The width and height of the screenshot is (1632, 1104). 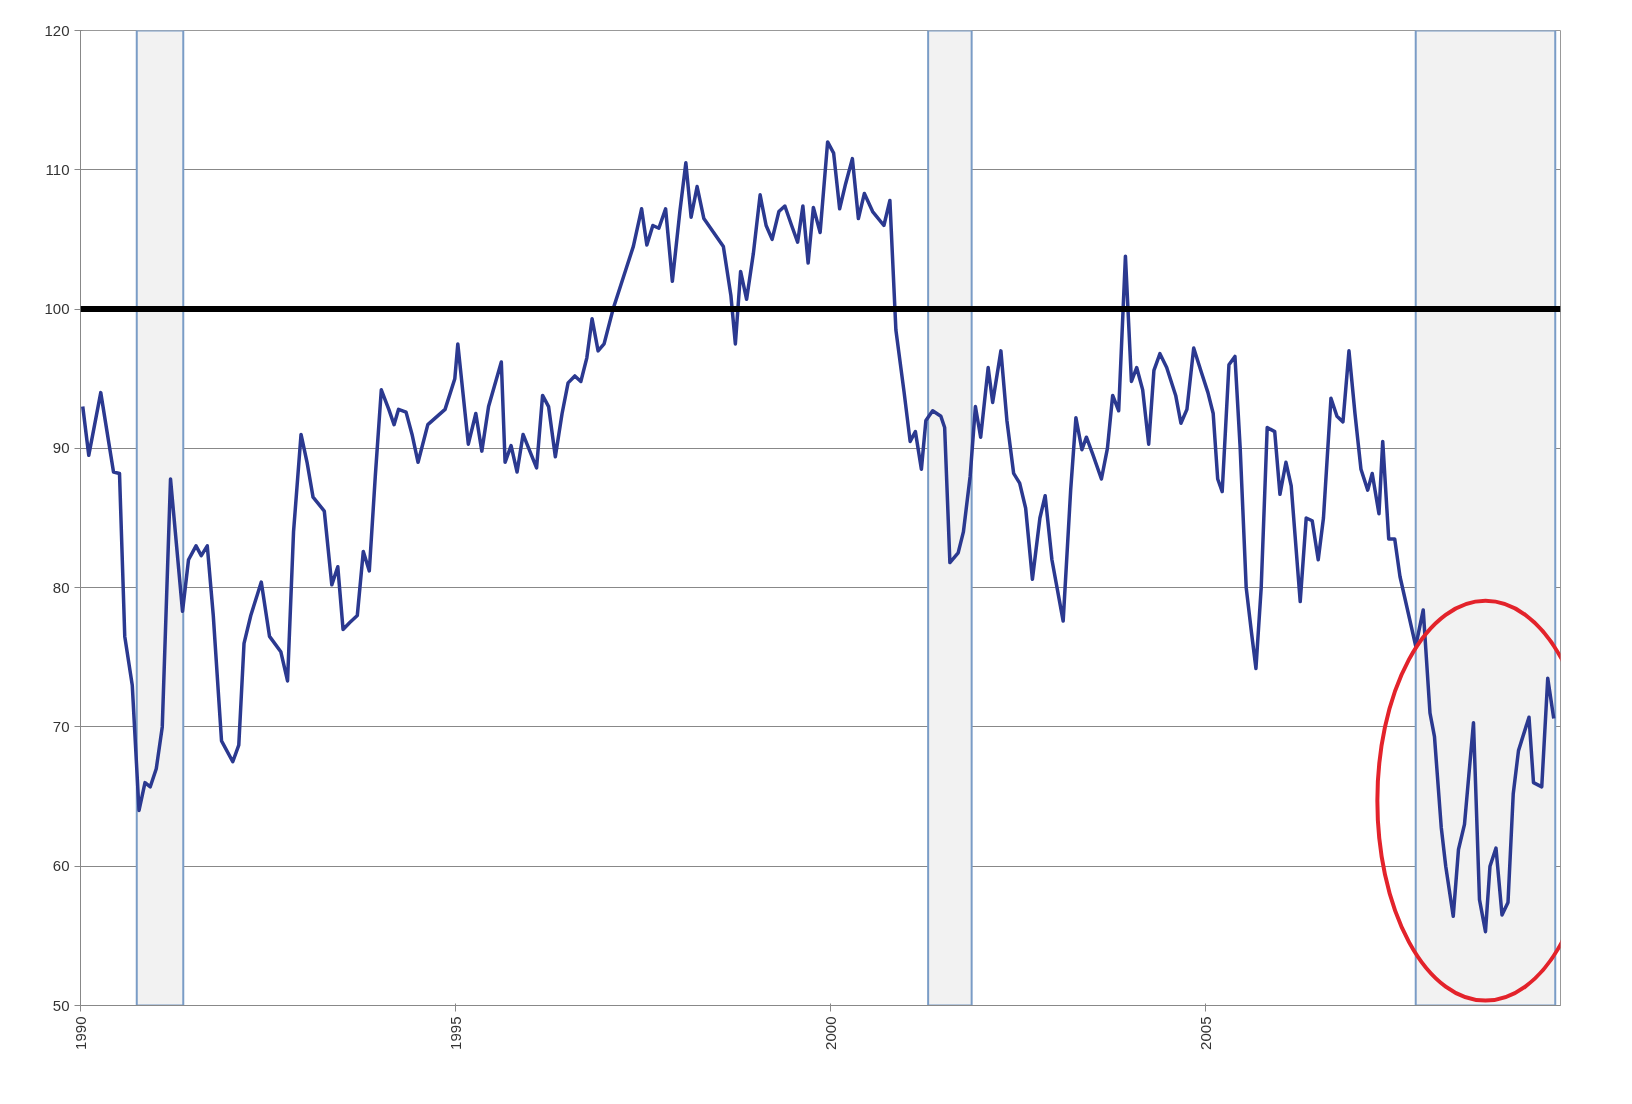 I want to click on x-tick-label: 1995, so click(x=455, y=1033).